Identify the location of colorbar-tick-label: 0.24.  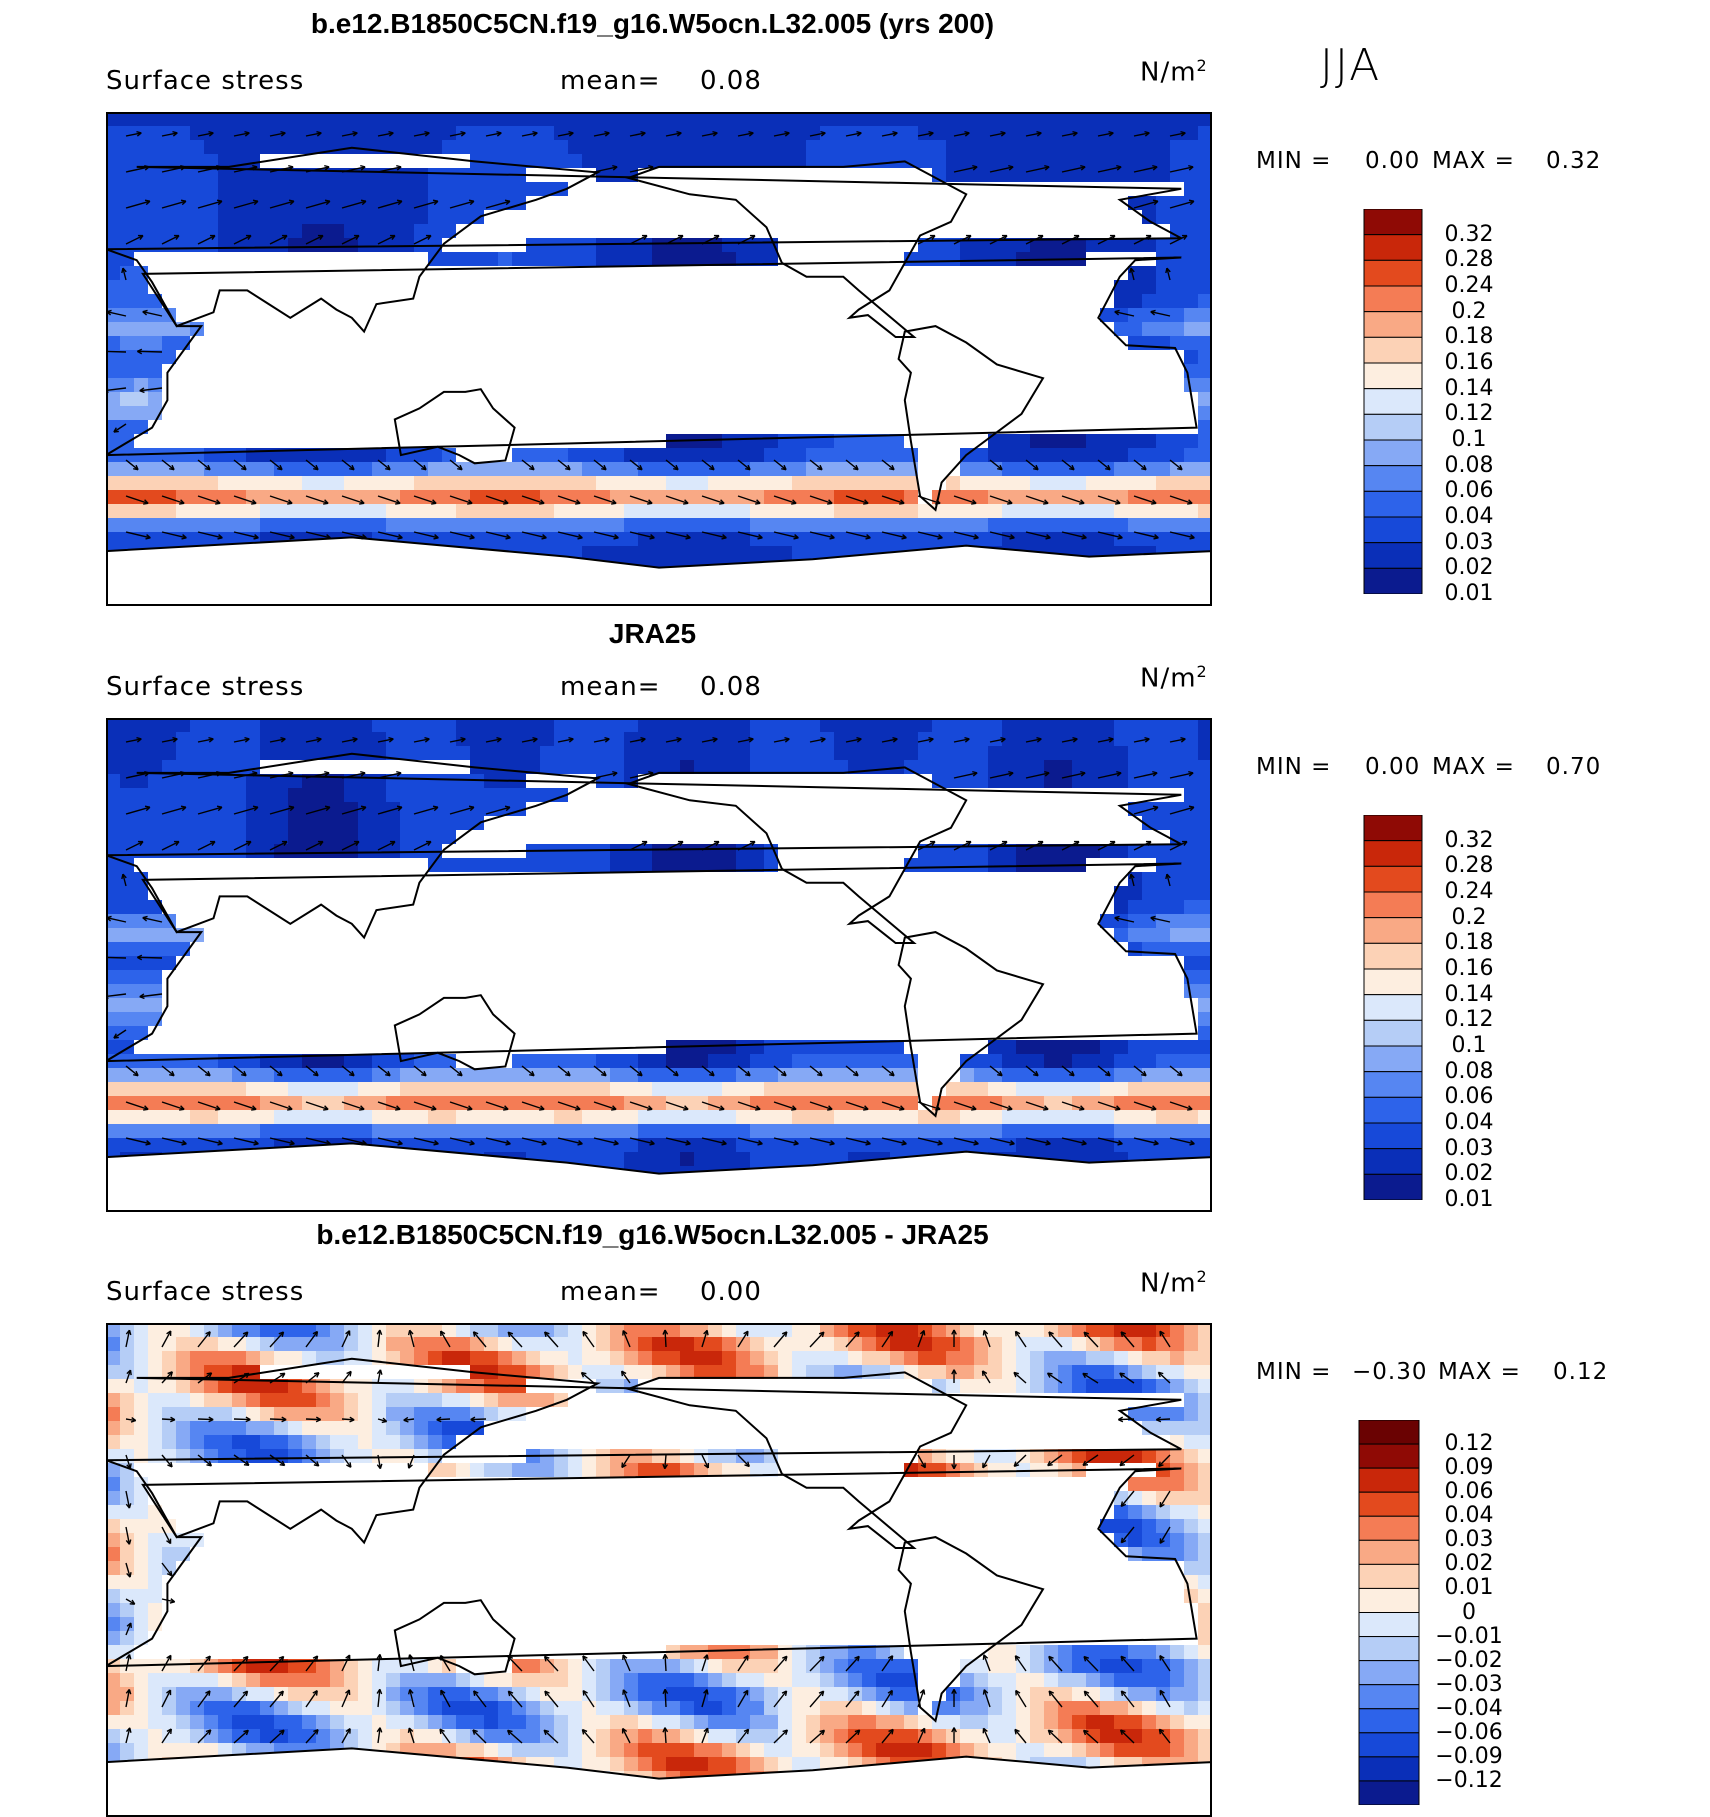
(1469, 286).